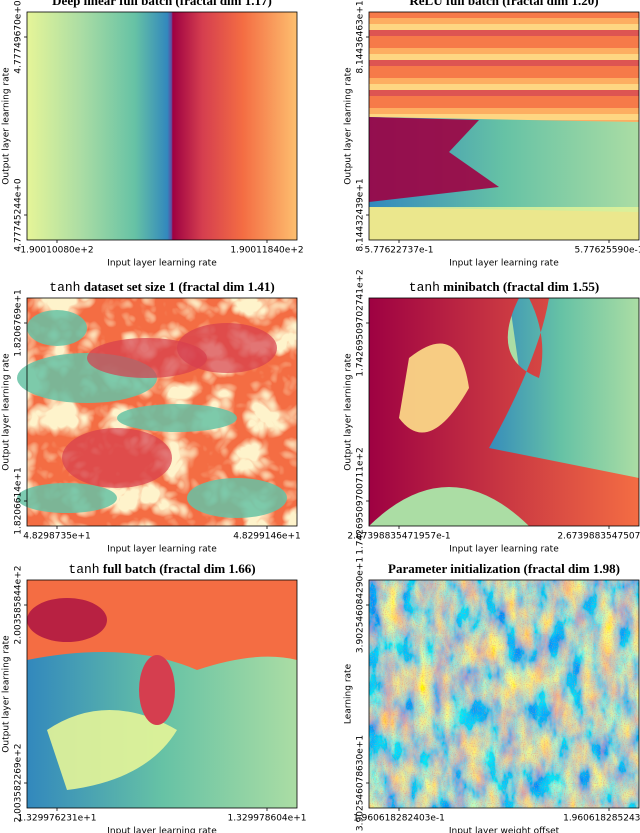 This screenshot has height=833, width=640. I want to click on title-text: full batch (fractal dim 1.66), so click(179, 568).